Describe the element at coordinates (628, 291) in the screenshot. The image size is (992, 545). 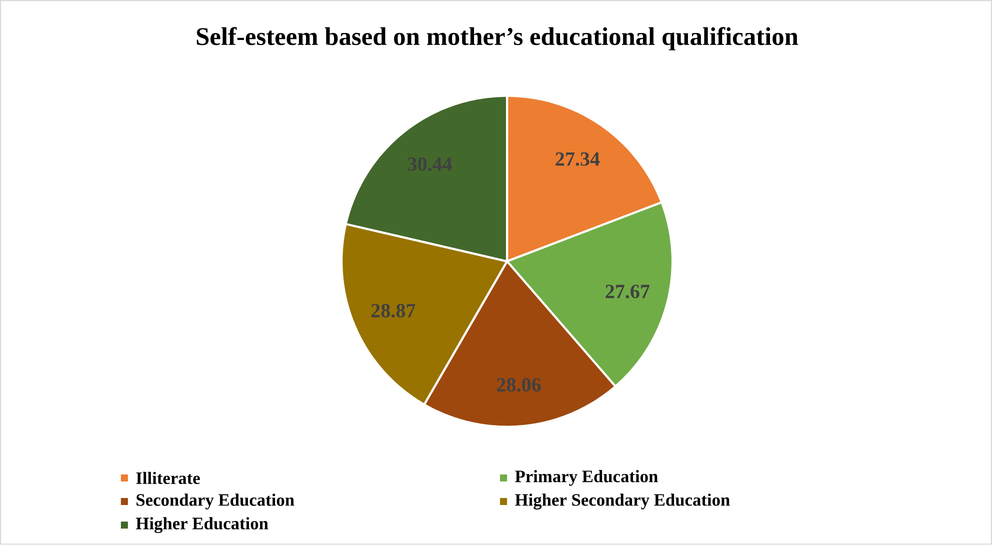
I see `data-label: 27.67` at that location.